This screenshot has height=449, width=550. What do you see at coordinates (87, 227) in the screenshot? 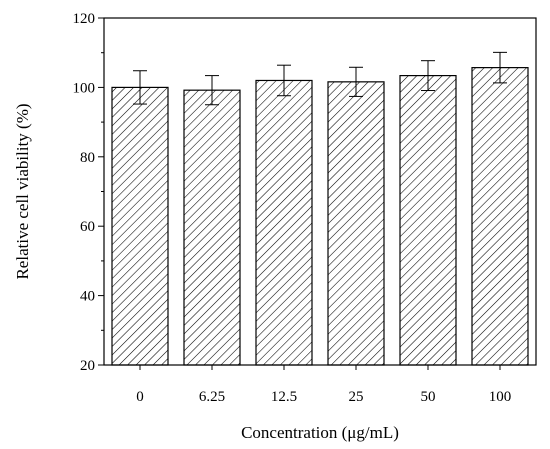
I see `y-tick-label: 60` at bounding box center [87, 227].